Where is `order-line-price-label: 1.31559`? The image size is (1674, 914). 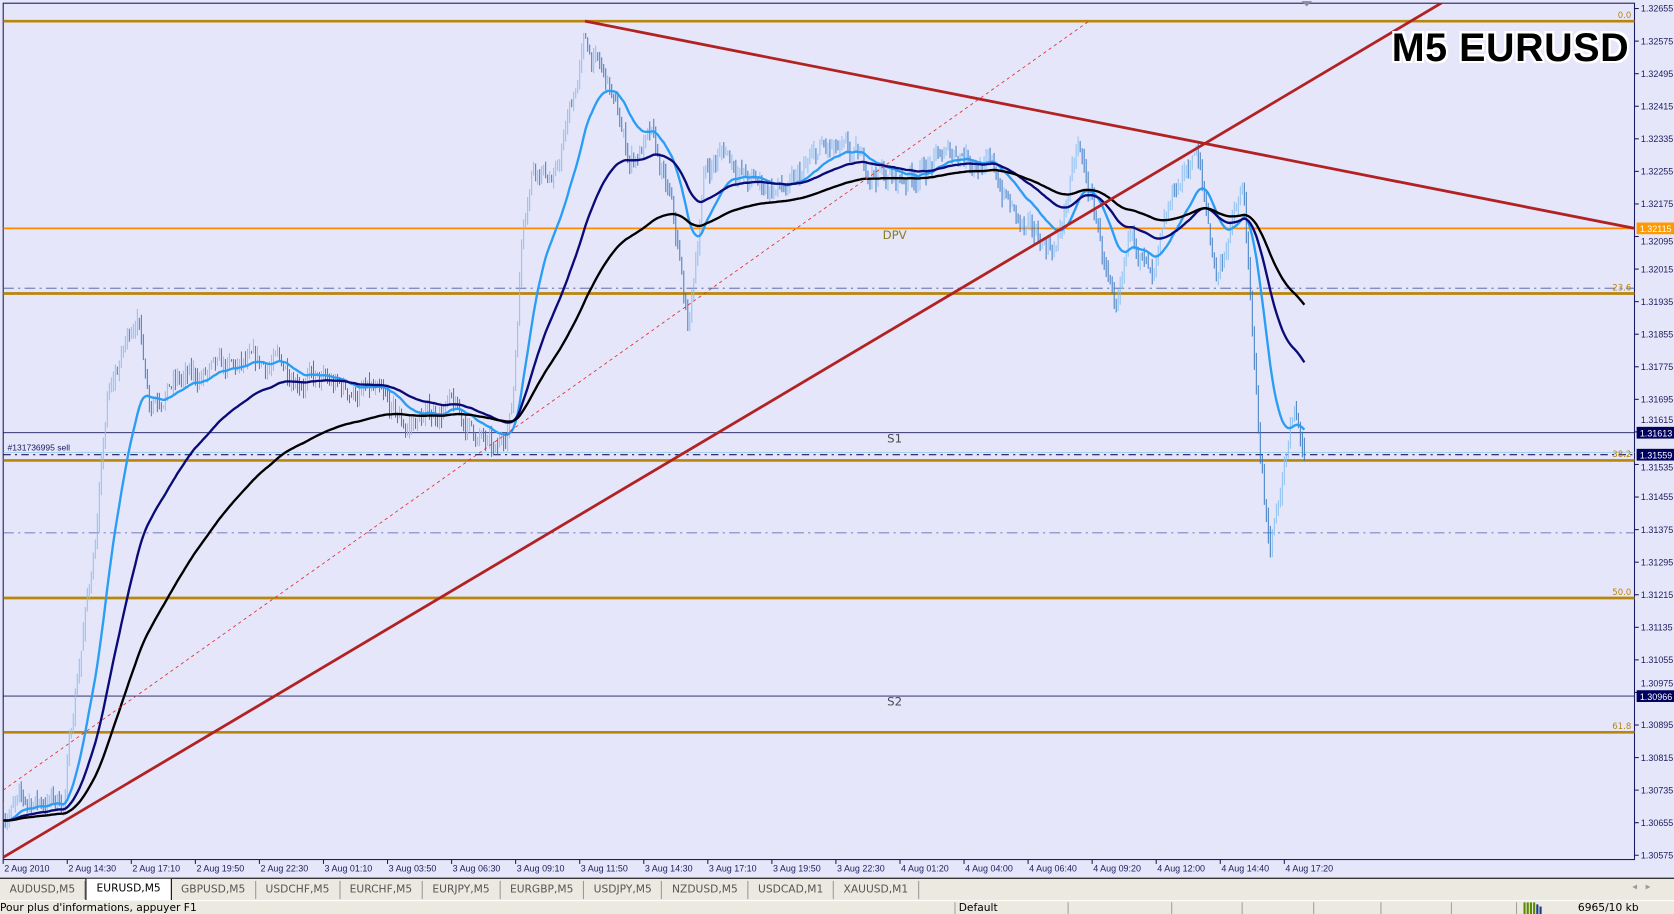
order-line-price-label: 1.31559 is located at coordinates (1656, 455).